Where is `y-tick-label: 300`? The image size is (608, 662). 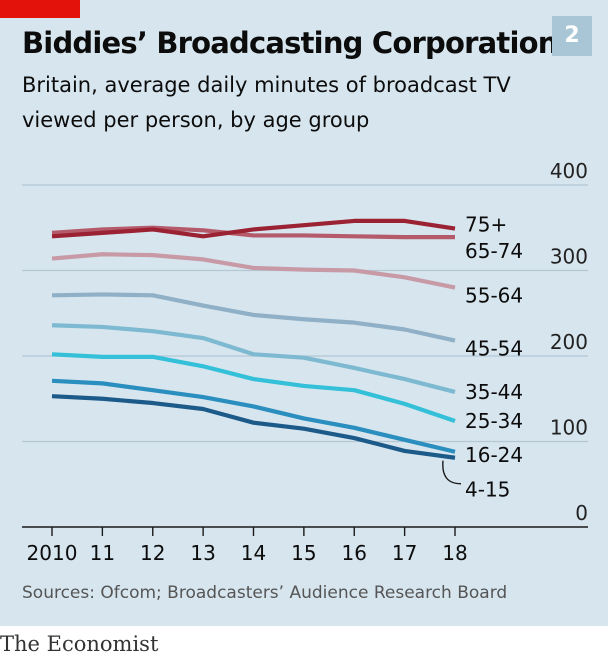
y-tick-label: 300 is located at coordinates (569, 257).